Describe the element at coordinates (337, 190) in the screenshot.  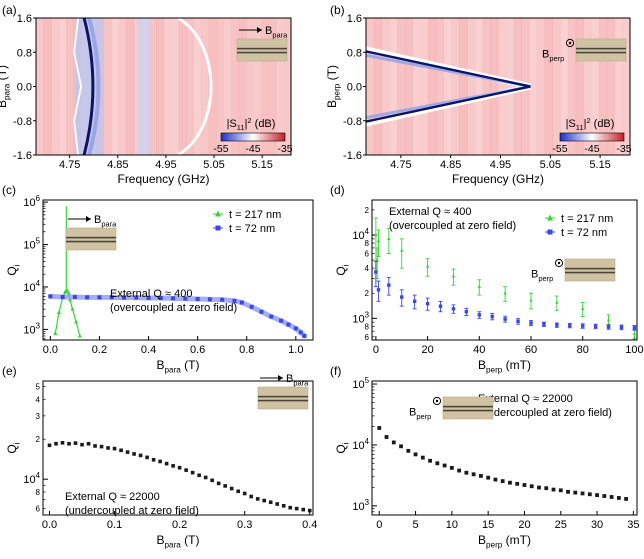
I see `panel-label-d: (d)` at that location.